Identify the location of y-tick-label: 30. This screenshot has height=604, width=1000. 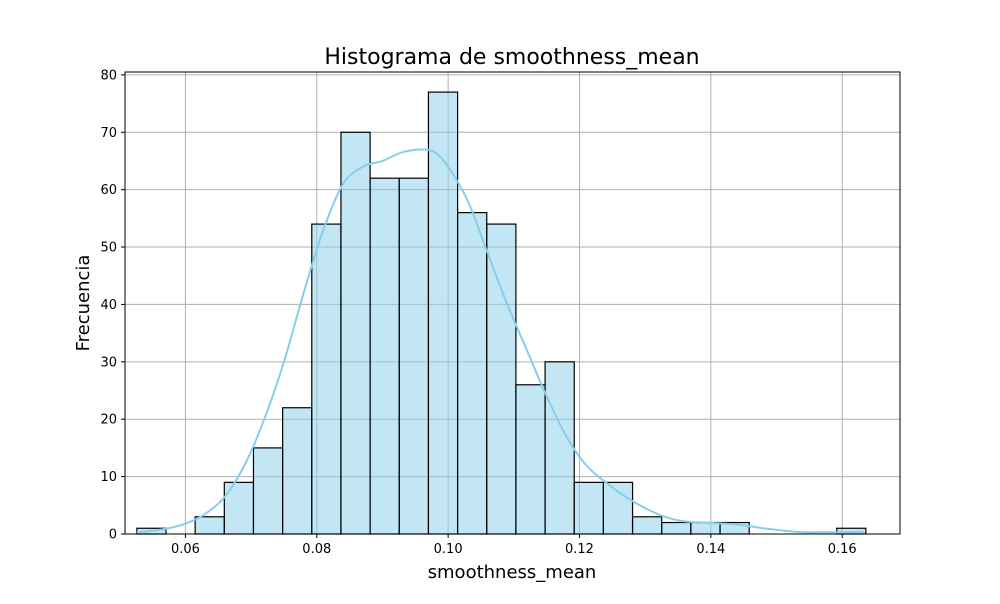
(108, 362).